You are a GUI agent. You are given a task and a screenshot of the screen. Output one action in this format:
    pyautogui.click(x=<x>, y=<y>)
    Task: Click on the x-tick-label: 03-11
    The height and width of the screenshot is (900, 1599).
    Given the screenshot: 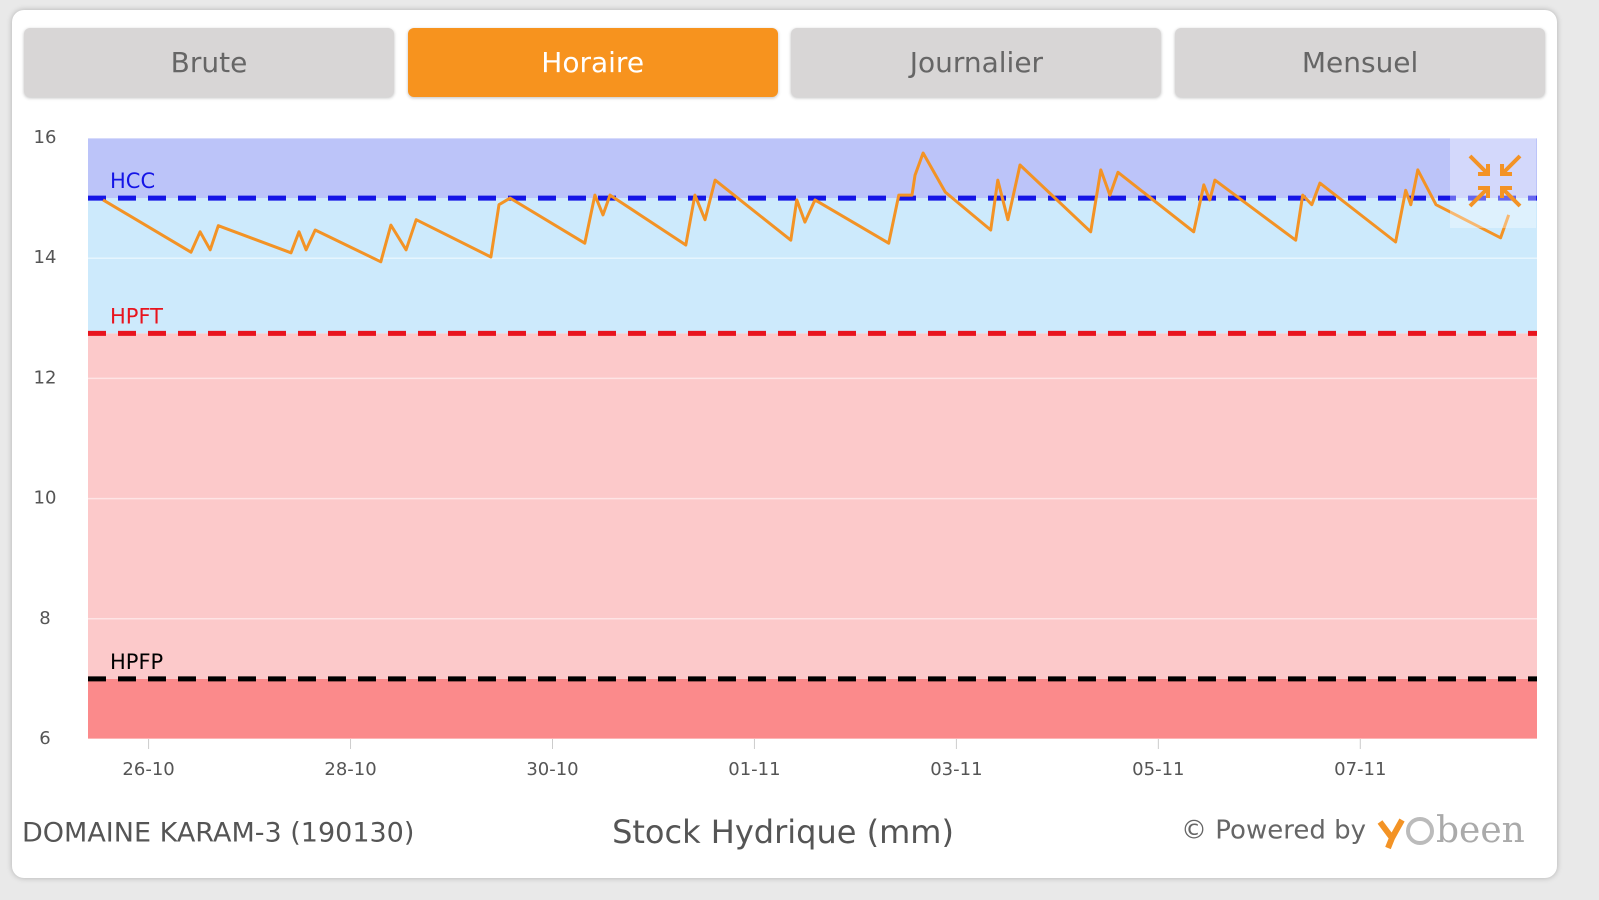 What is the action you would take?
    pyautogui.click(x=956, y=769)
    